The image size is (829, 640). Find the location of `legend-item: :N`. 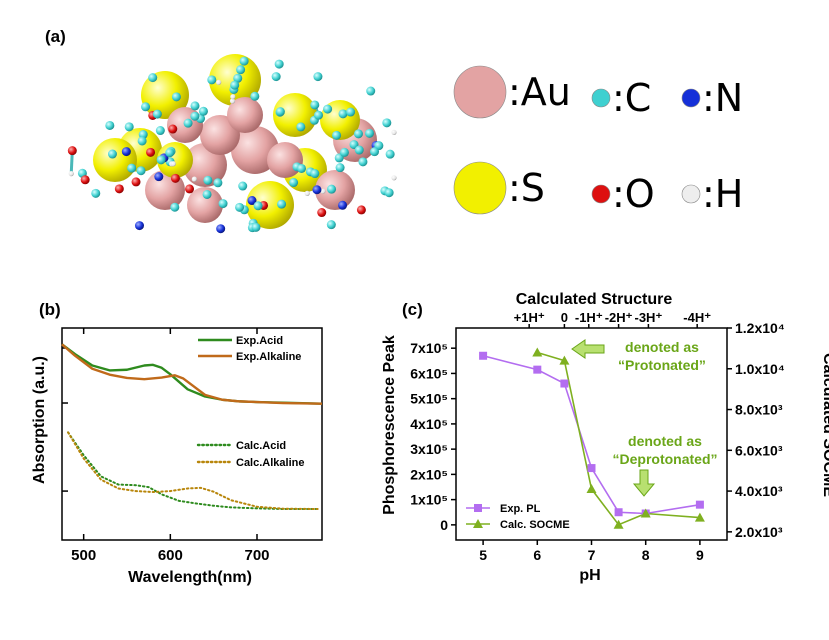

legend-item: :N is located at coordinates (711, 98).